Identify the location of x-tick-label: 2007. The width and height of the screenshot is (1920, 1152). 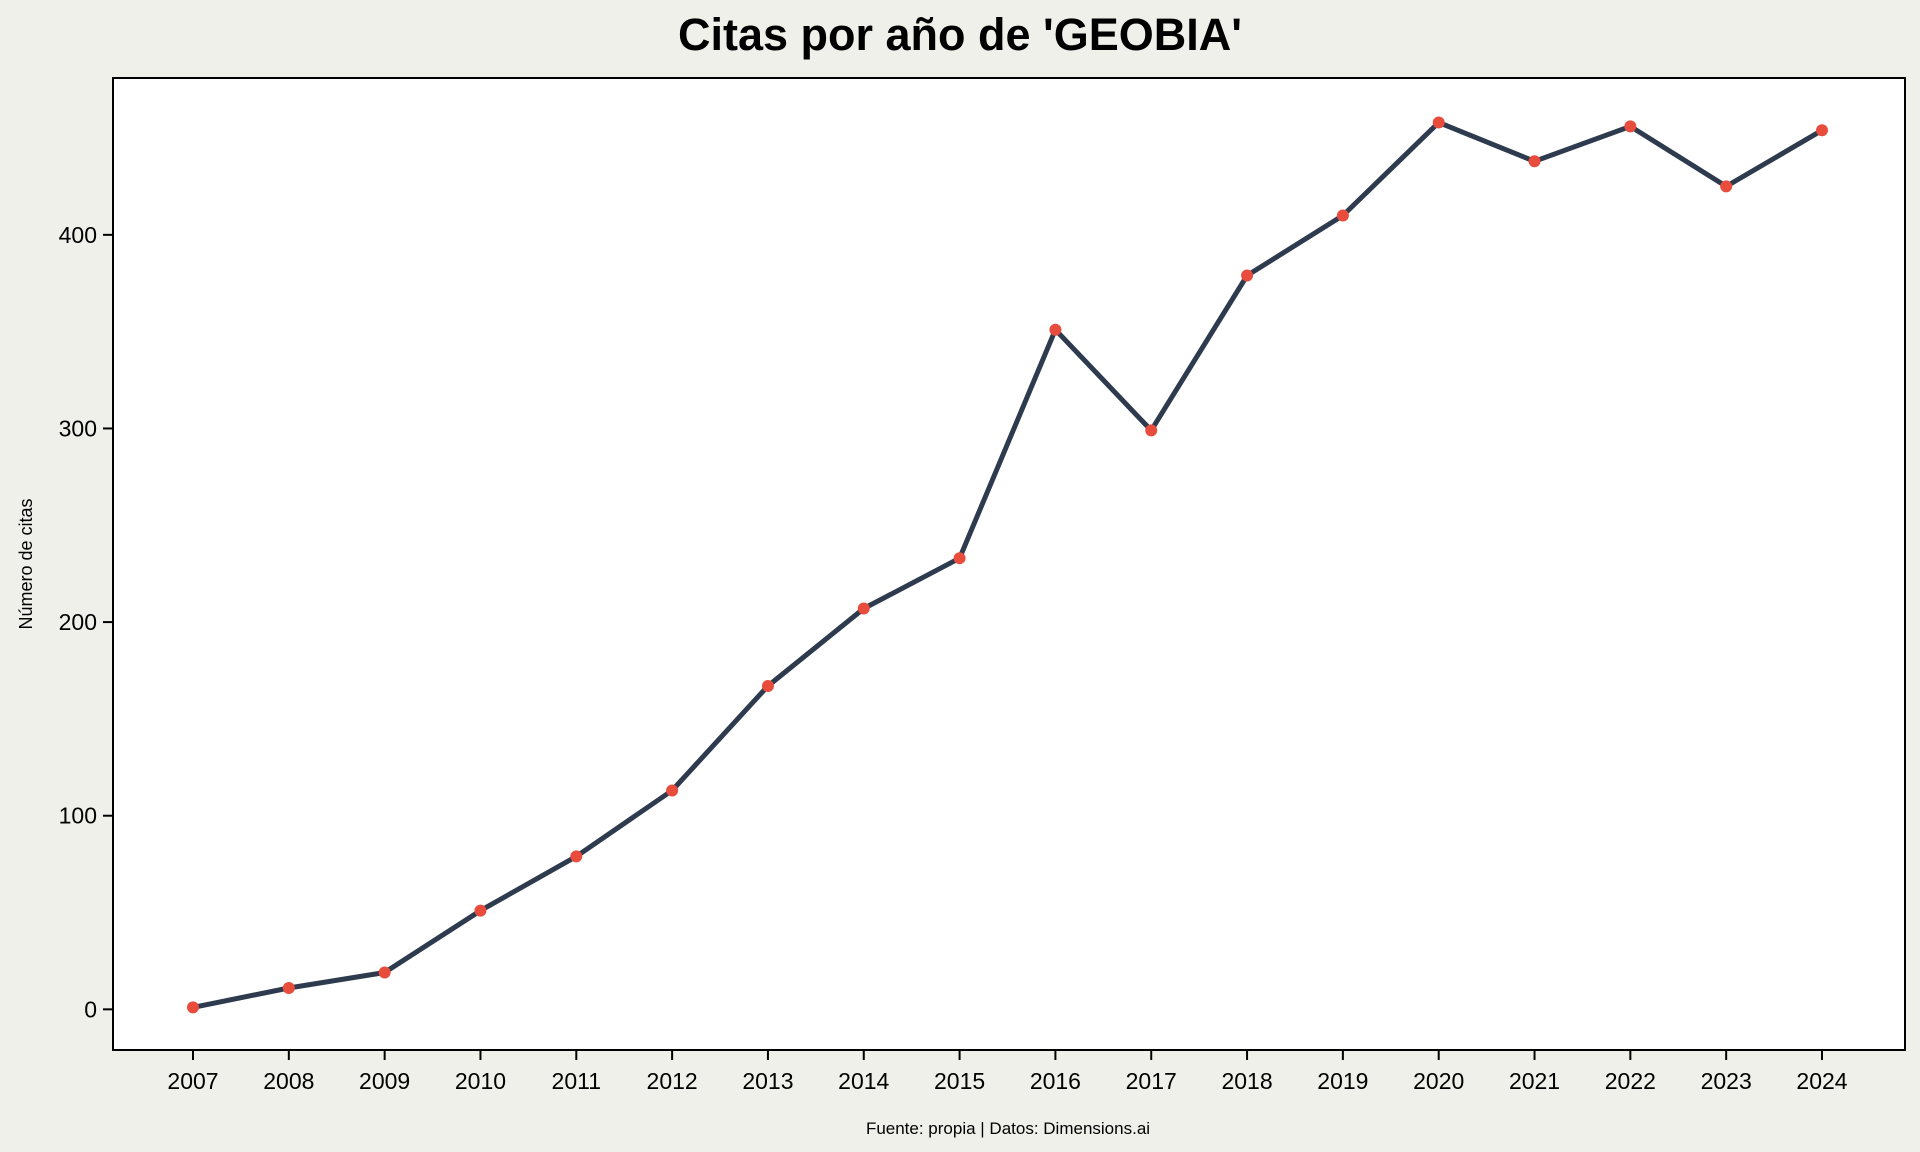
(192, 1081).